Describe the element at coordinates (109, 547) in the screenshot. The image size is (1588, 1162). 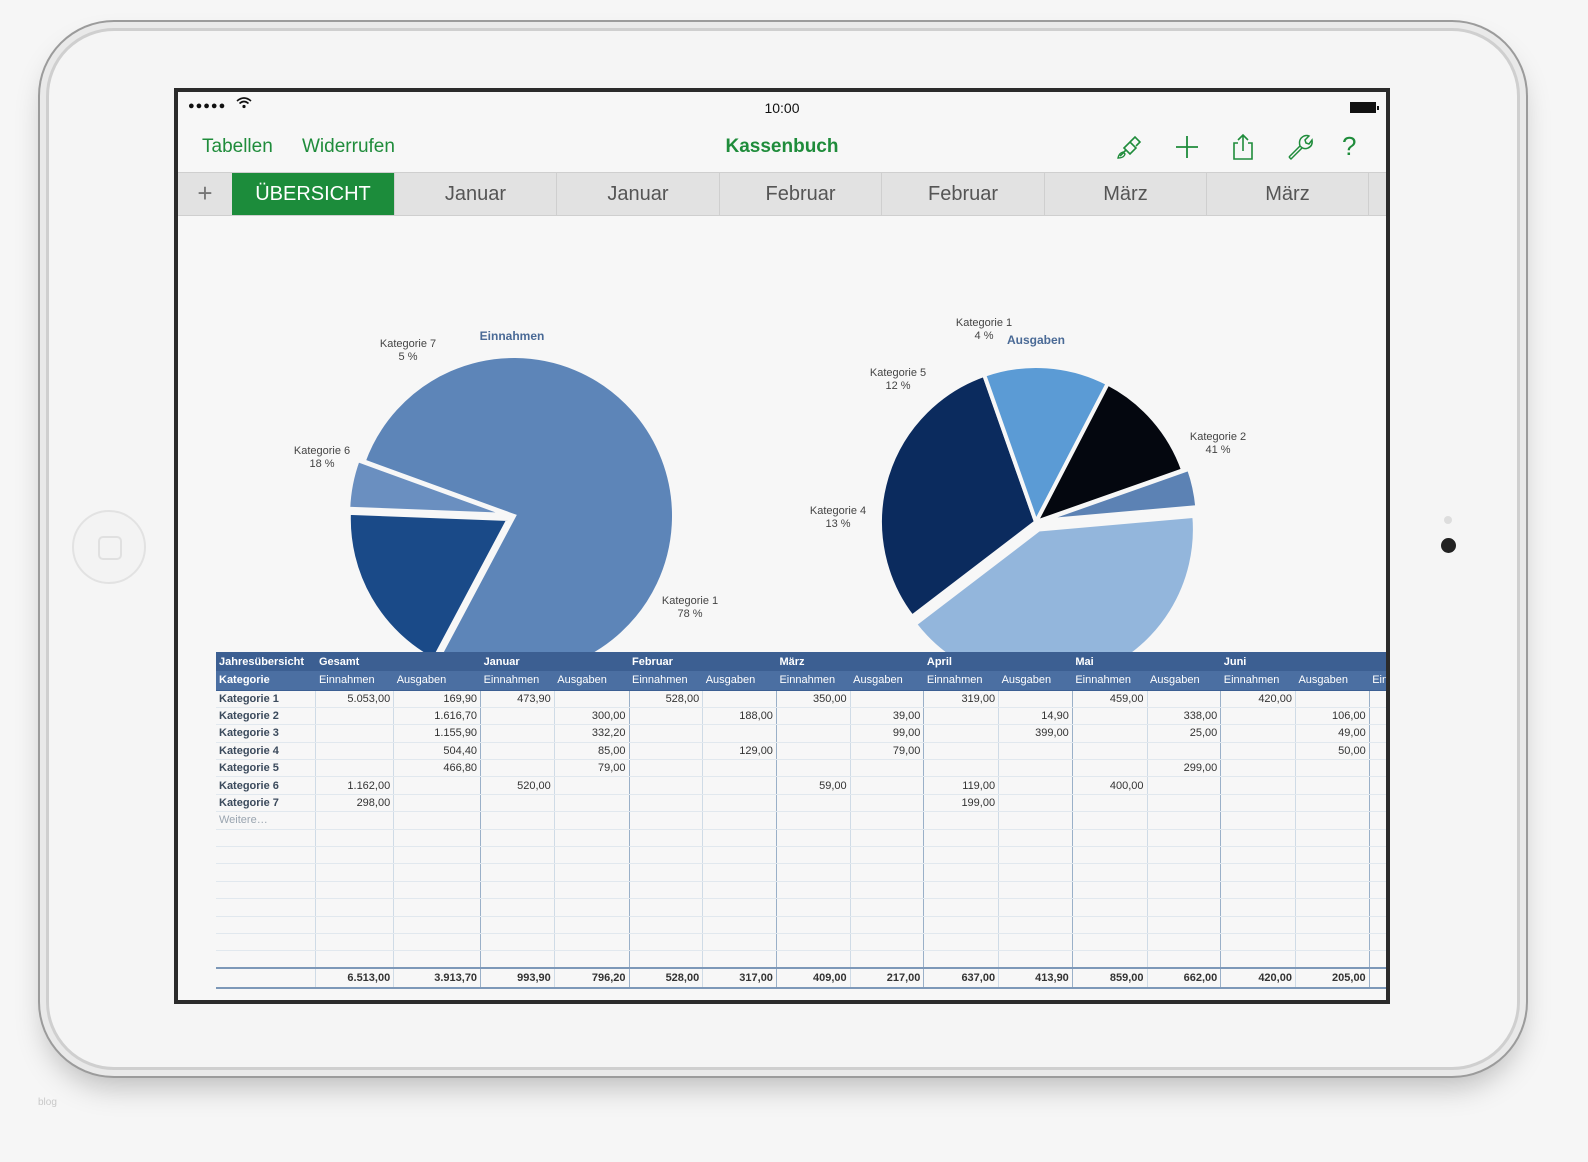
I see `home-button` at that location.